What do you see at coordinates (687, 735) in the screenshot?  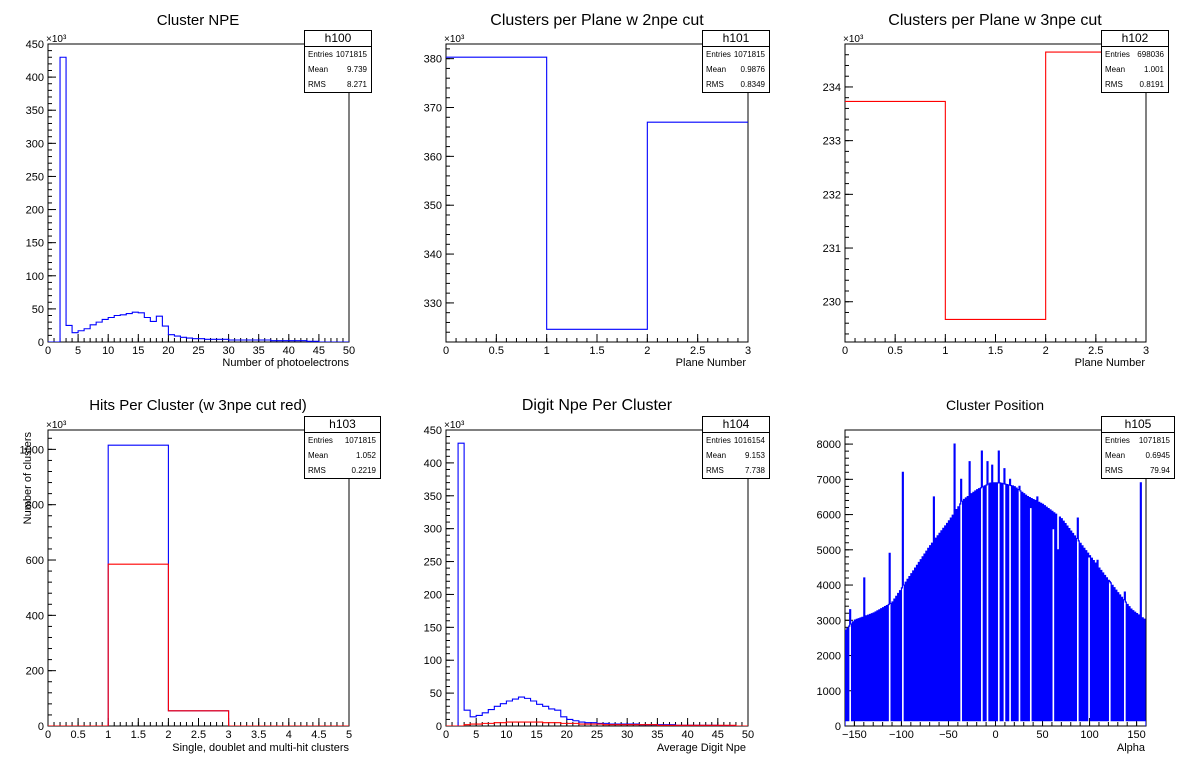 I see `x-tick-label: 40` at bounding box center [687, 735].